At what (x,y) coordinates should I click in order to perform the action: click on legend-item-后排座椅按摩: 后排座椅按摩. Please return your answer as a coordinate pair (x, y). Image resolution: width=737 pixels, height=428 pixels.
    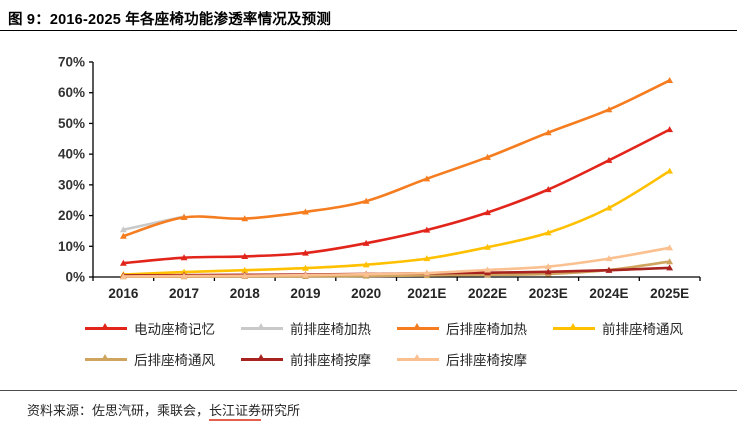
    Looking at the image, I should click on (462, 359).